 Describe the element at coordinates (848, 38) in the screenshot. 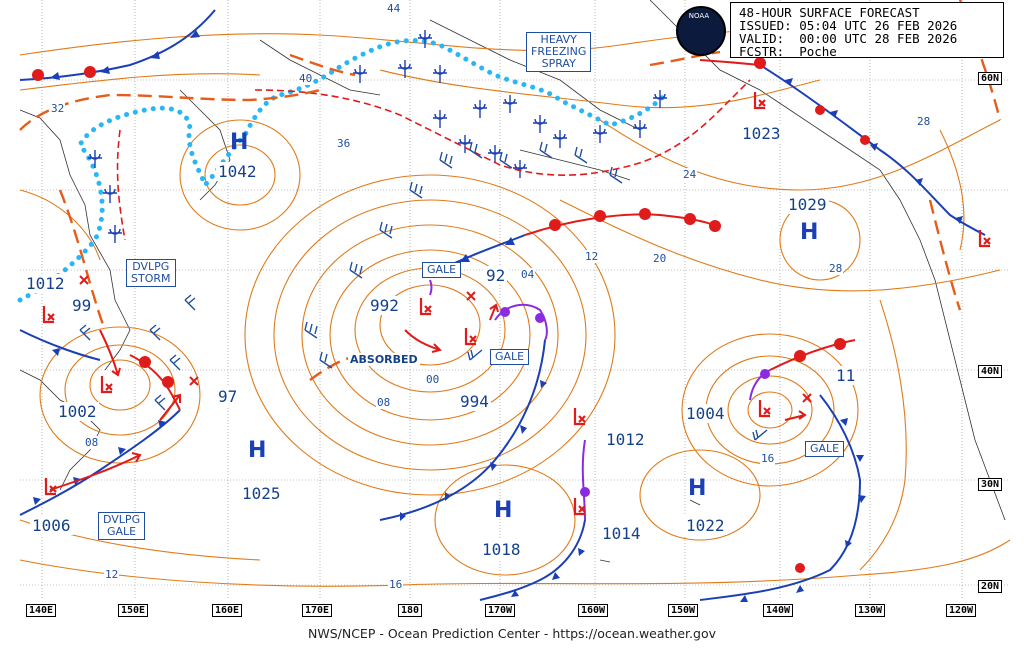

I see `header-valid: VALID: 00:00 UTC 28 FEB 2026` at that location.